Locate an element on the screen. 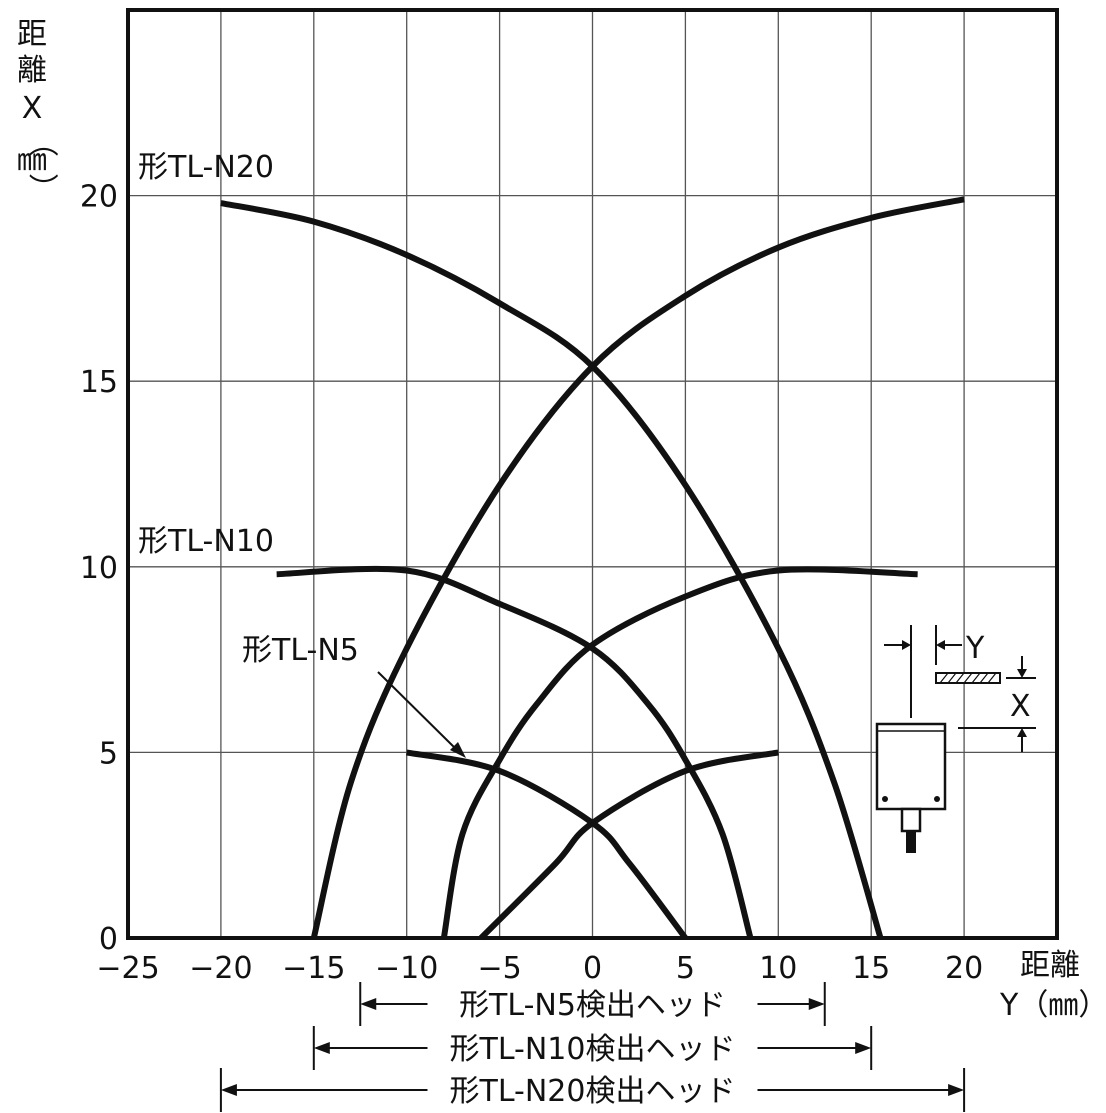 Image resolution: width=1106 pixels, height=1113 pixels. x-tick-label: 5 is located at coordinates (685, 968).